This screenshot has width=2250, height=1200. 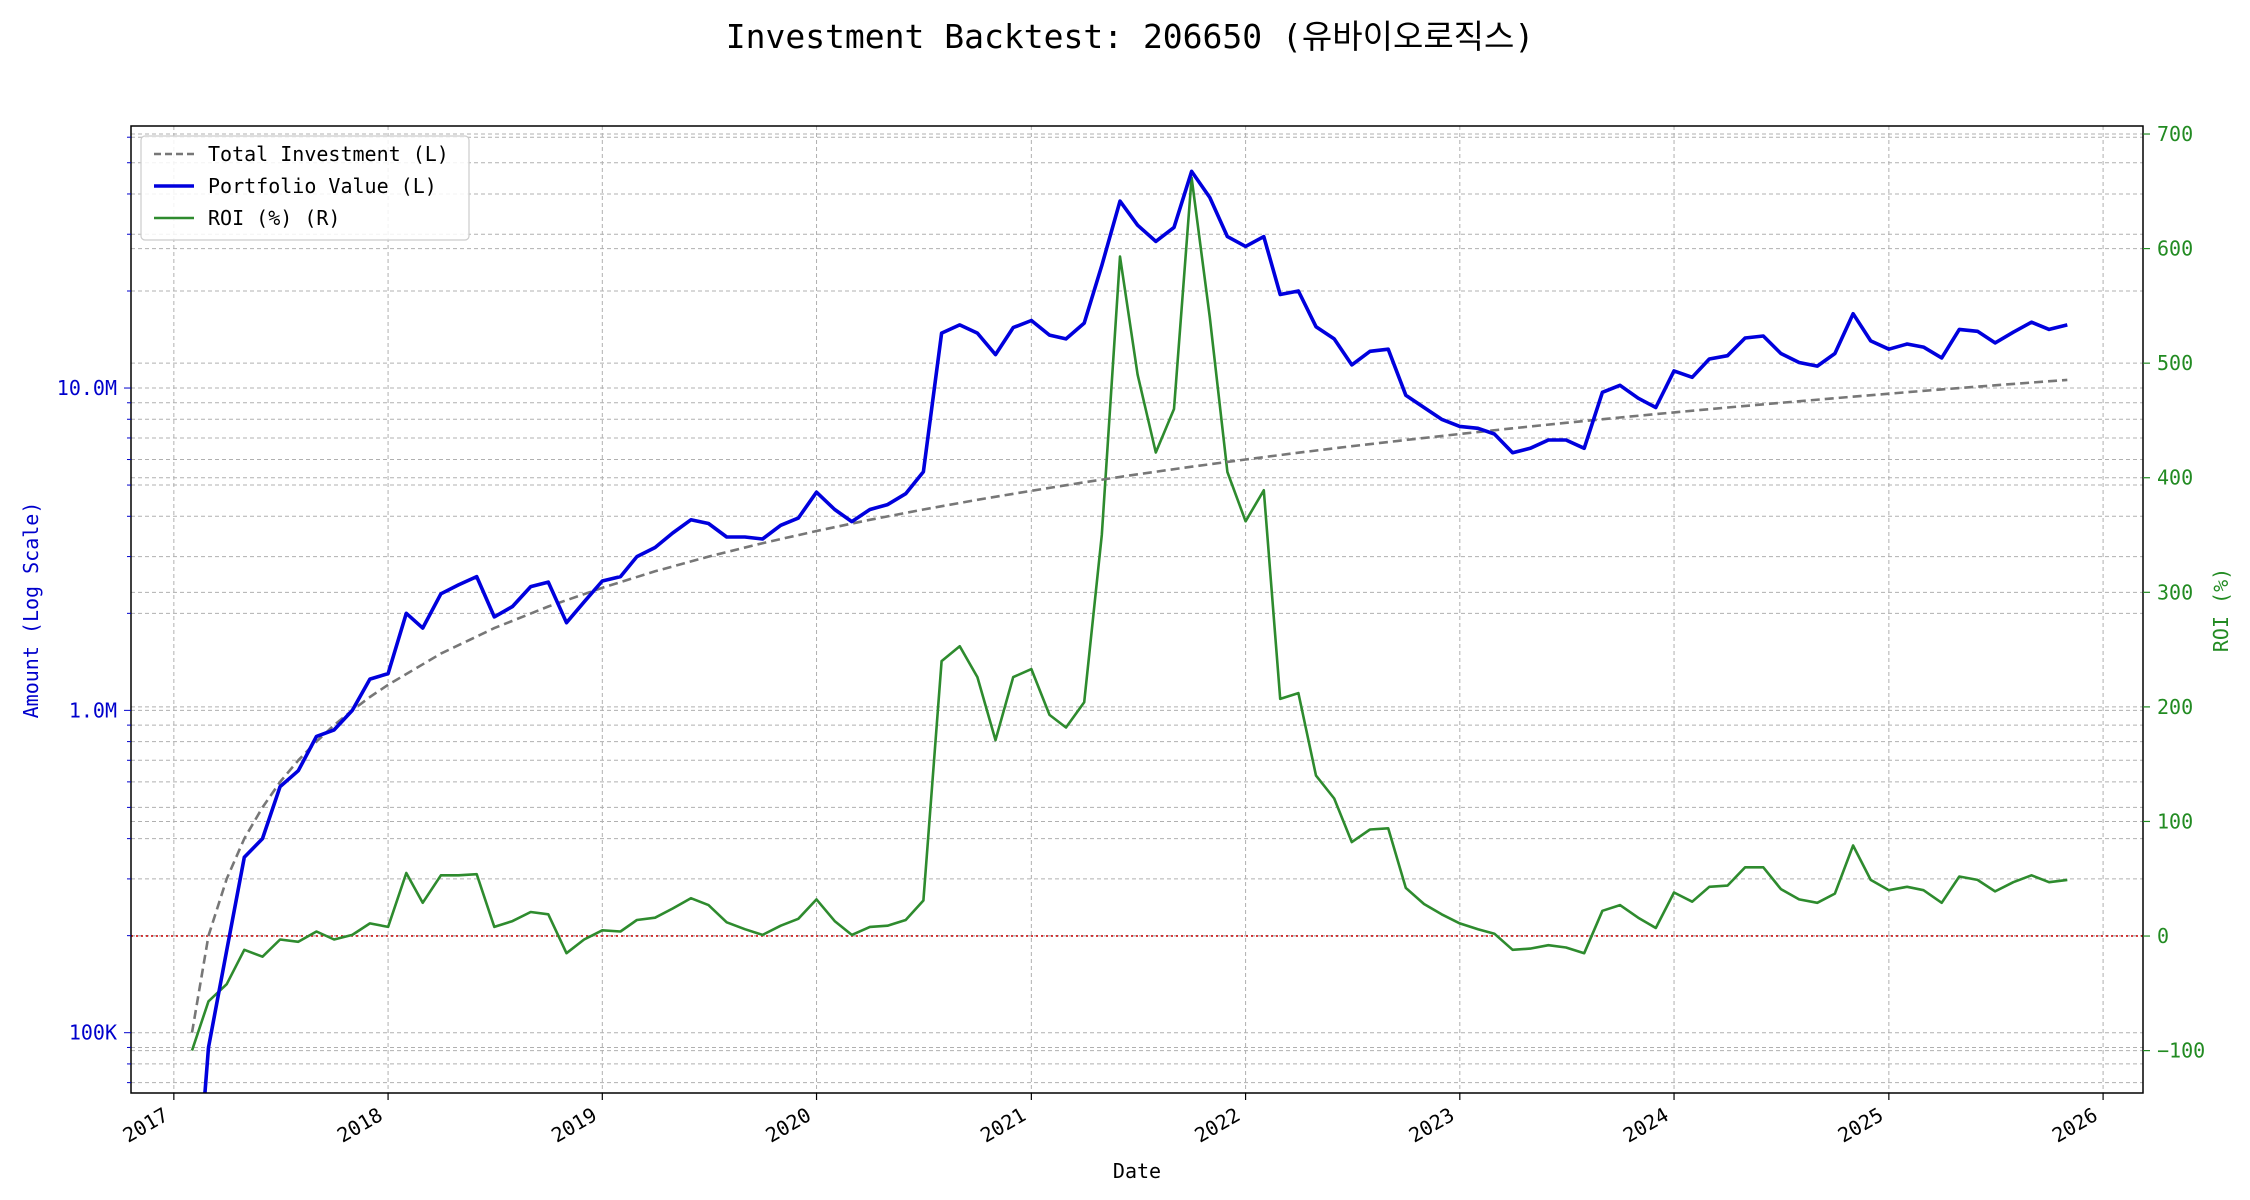 What do you see at coordinates (1217, 1125) in the screenshot?
I see `x-tick-label: 2022` at bounding box center [1217, 1125].